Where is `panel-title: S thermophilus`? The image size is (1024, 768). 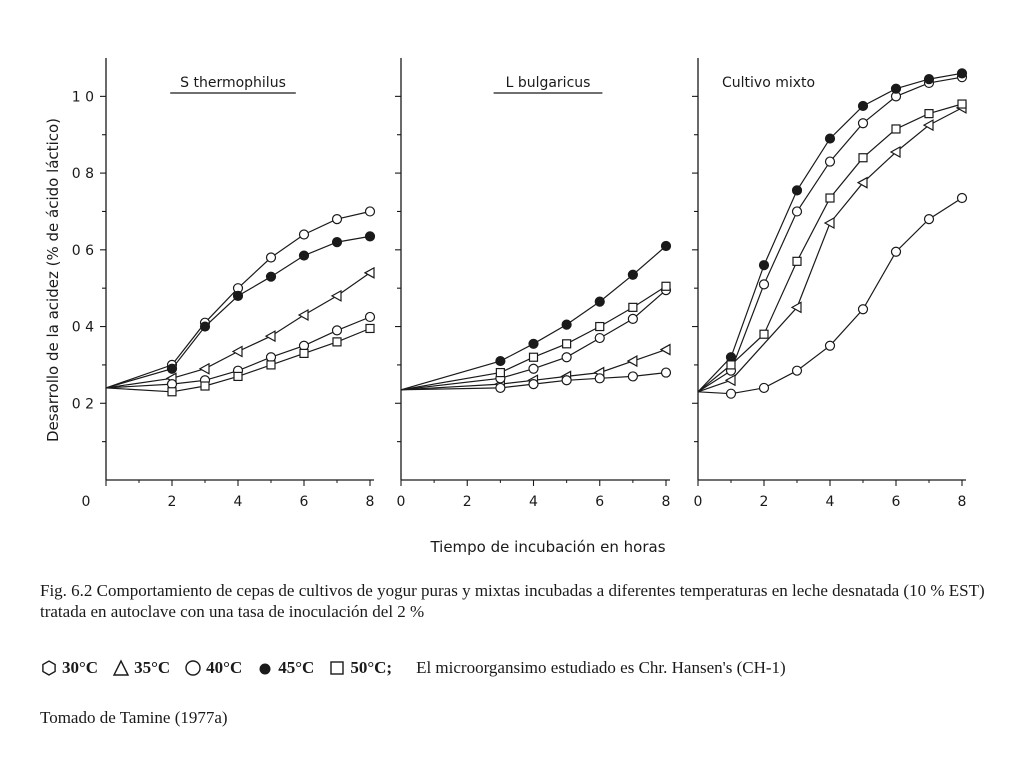 panel-title: S thermophilus is located at coordinates (233, 83).